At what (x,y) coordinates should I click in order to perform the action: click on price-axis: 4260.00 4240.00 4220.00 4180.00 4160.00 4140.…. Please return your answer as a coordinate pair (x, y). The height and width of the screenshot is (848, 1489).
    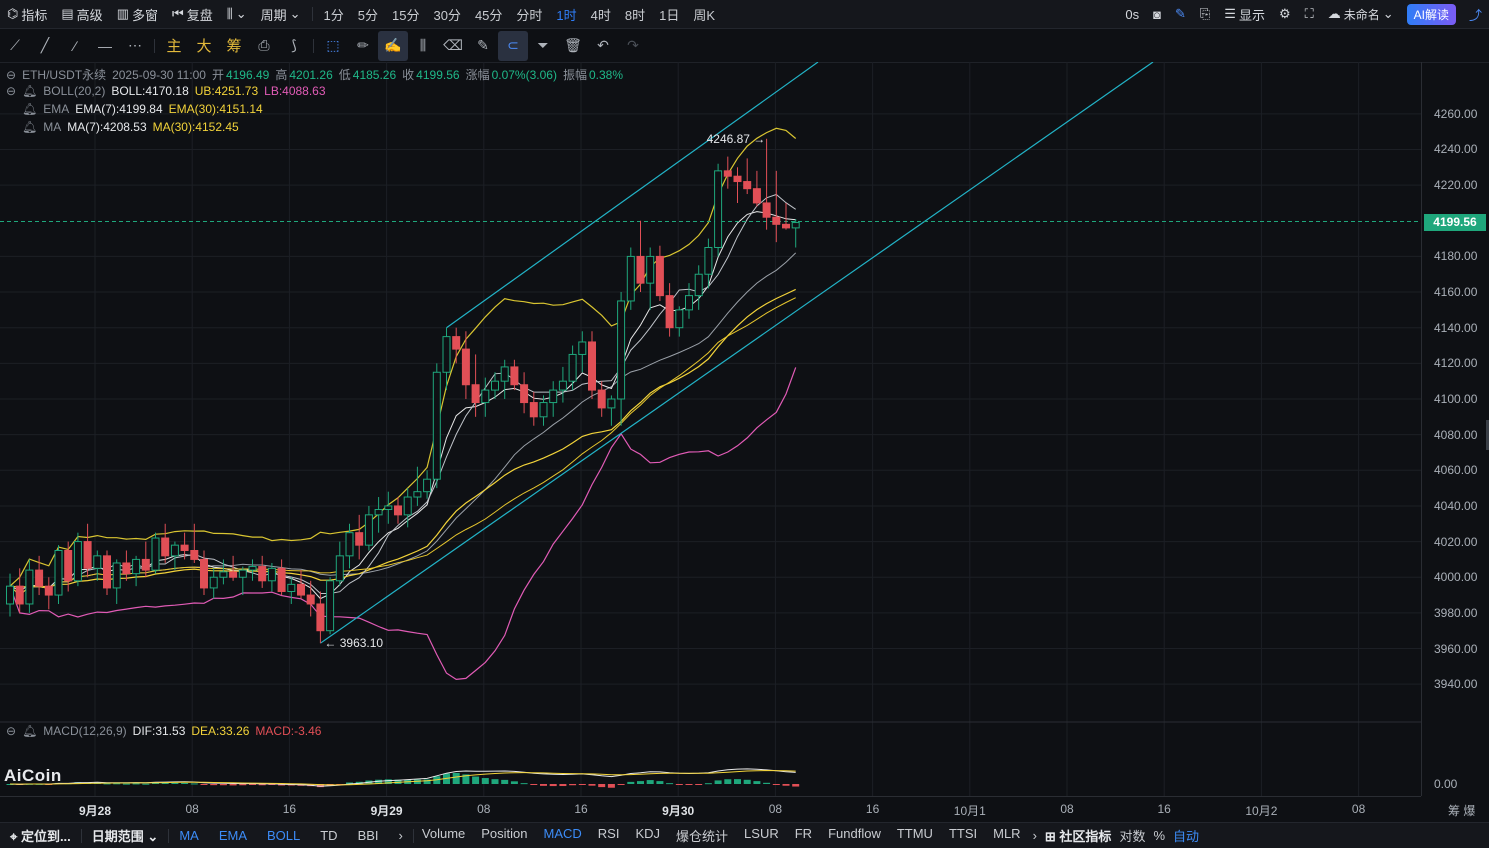
    Looking at the image, I should click on (1455, 429).